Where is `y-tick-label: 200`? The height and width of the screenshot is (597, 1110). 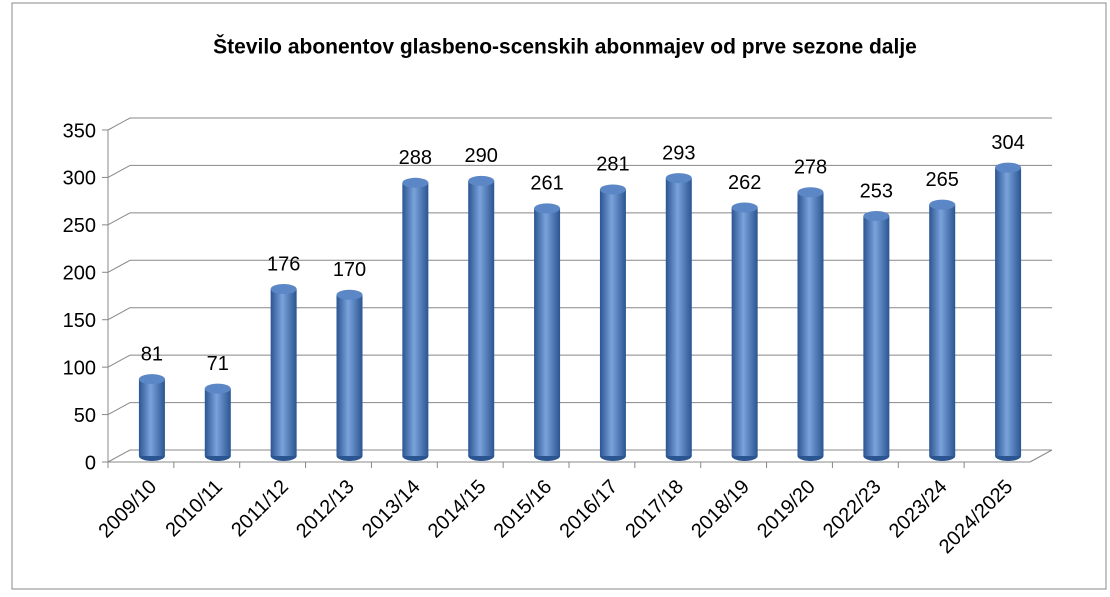
y-tick-label: 200 is located at coordinates (79, 274).